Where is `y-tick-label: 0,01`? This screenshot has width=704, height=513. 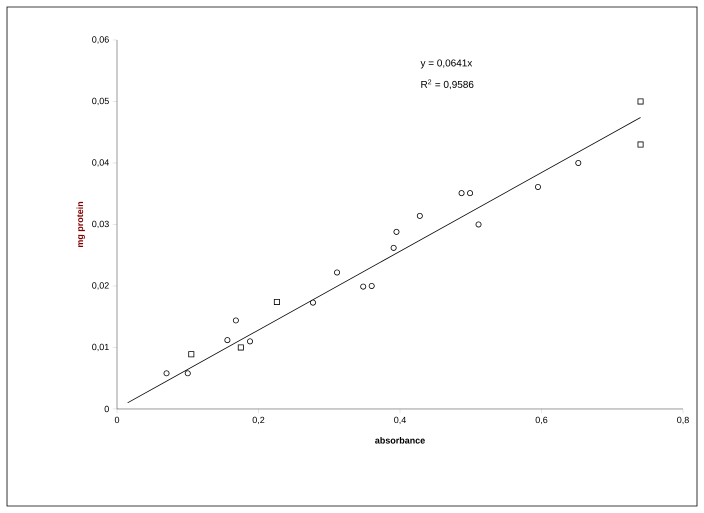
y-tick-label: 0,01 is located at coordinates (100, 348).